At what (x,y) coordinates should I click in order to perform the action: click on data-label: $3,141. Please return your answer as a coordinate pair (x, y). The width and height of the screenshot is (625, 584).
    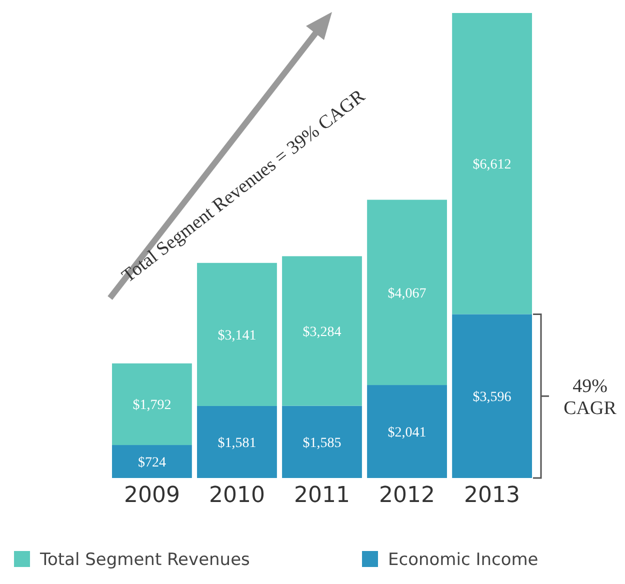
    Looking at the image, I should click on (237, 336).